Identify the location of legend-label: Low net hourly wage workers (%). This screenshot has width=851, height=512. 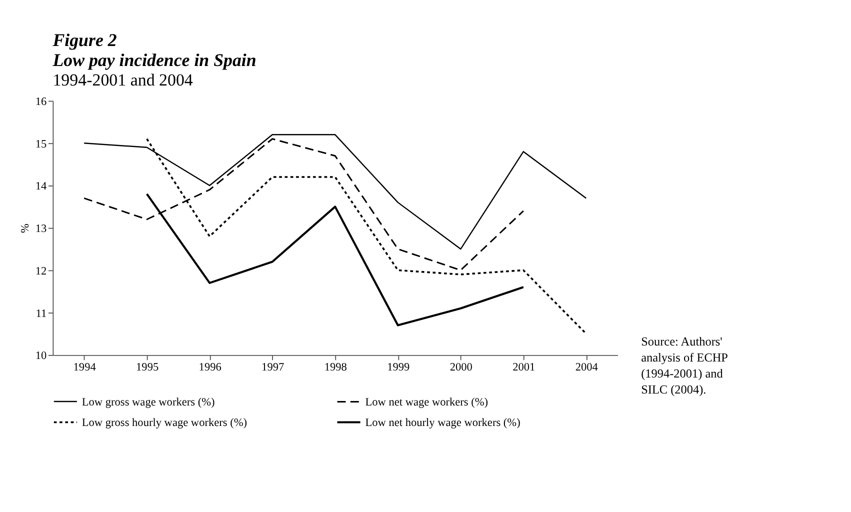
(443, 423).